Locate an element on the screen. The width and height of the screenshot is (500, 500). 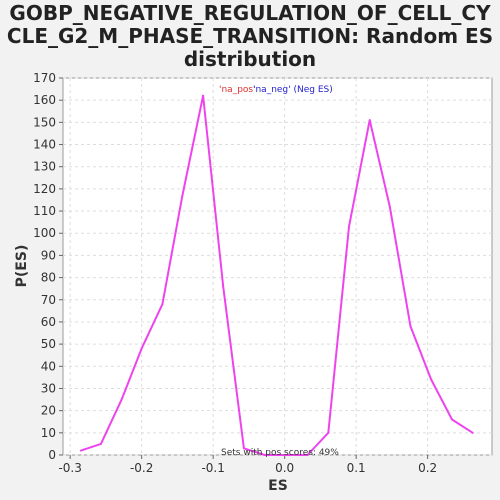
y-tick-label: 100 is located at coordinates (44, 233).